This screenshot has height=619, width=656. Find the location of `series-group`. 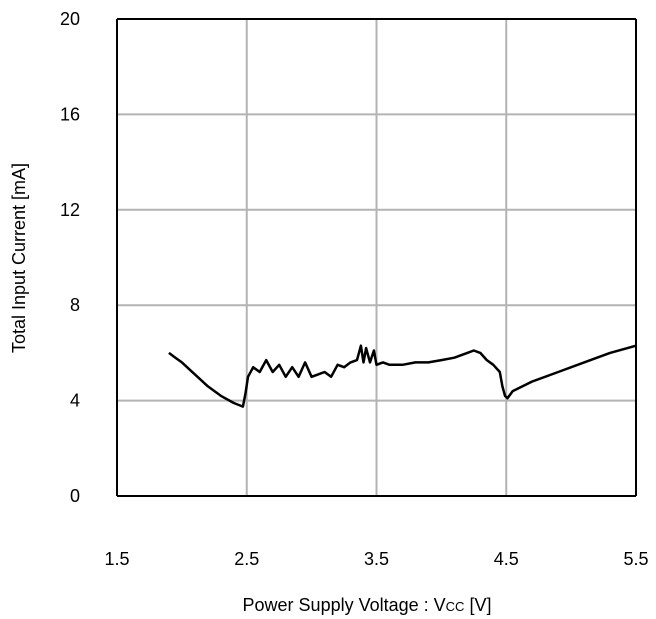

series-group is located at coordinates (402, 376).